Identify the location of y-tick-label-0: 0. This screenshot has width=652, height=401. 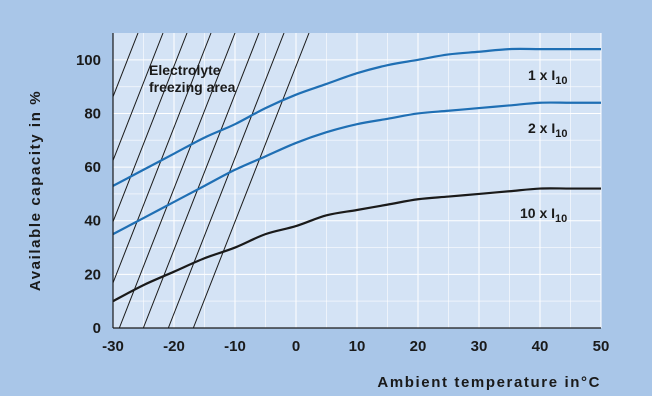
(97, 328).